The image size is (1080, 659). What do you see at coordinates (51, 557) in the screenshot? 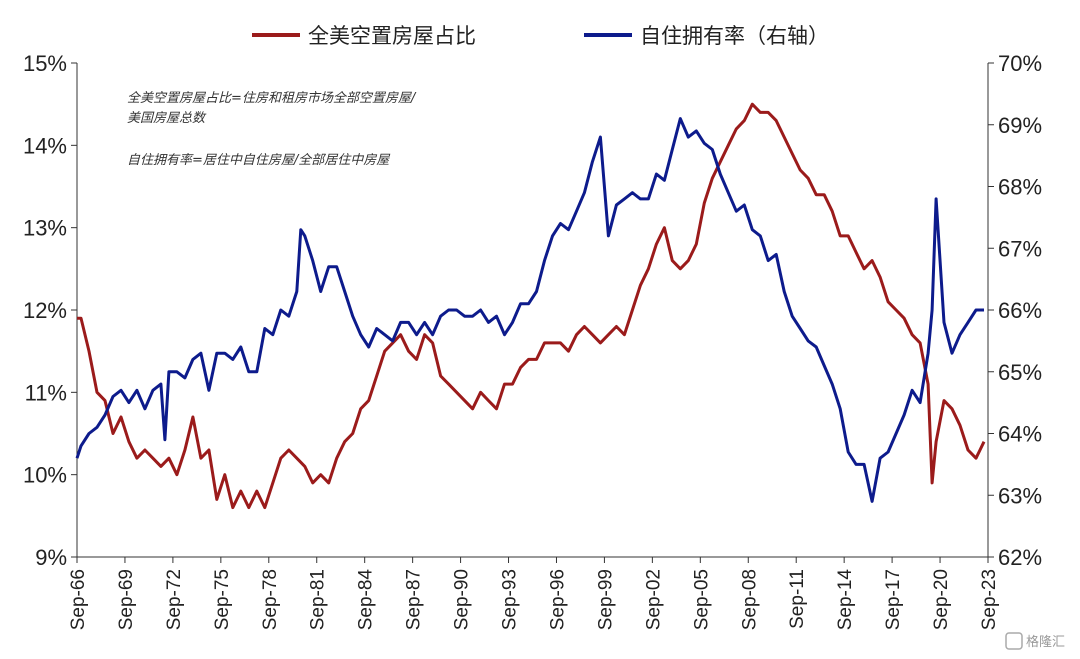
I see `left-y-tick-label: 9%` at bounding box center [51, 557].